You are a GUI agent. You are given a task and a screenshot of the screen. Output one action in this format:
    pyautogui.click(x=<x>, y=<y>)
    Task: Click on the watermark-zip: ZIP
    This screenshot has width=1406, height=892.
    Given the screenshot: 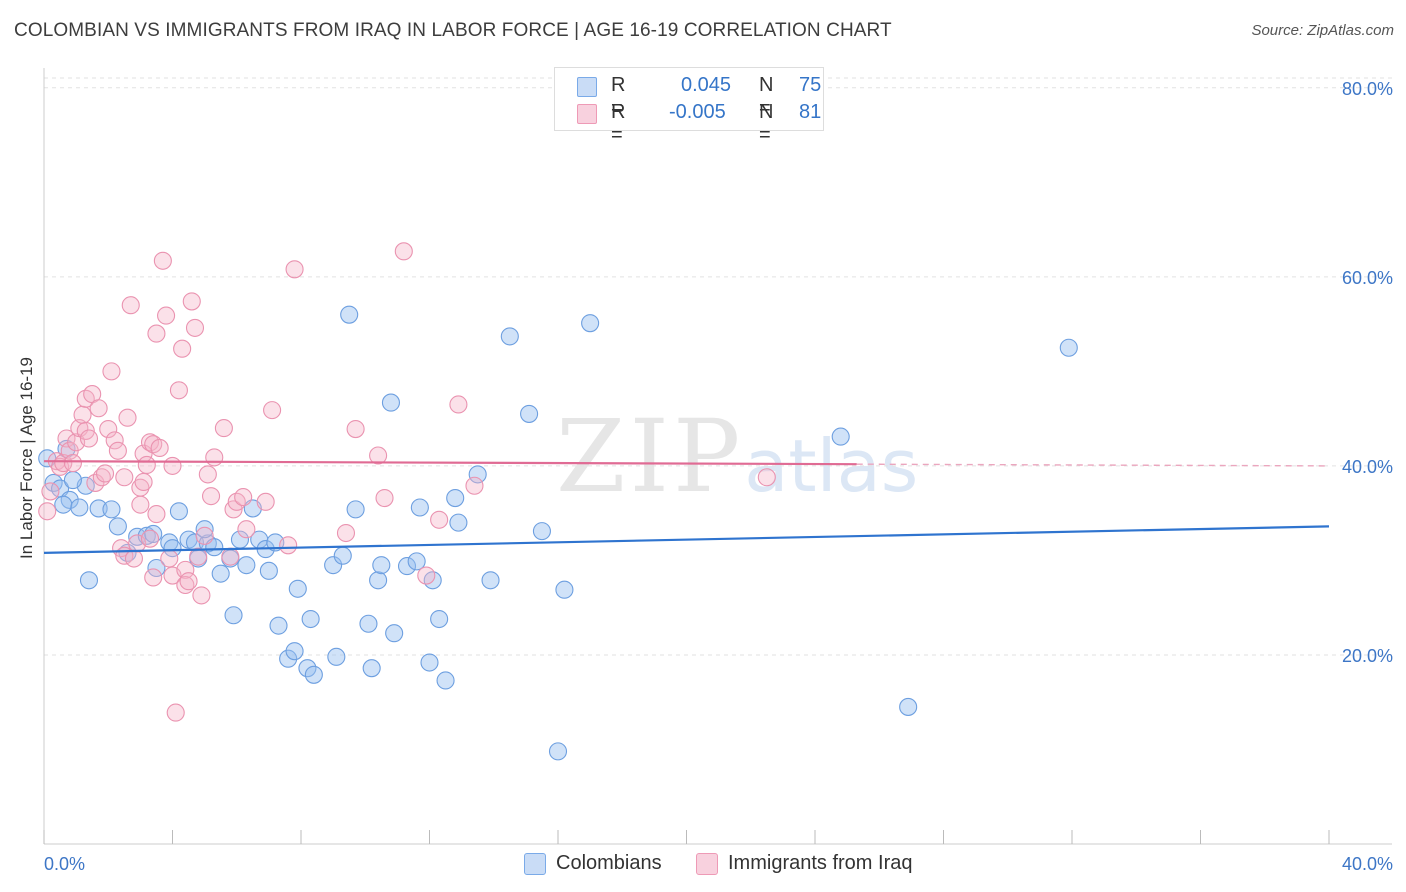 What is the action you would take?
    pyautogui.click(x=650, y=456)
    